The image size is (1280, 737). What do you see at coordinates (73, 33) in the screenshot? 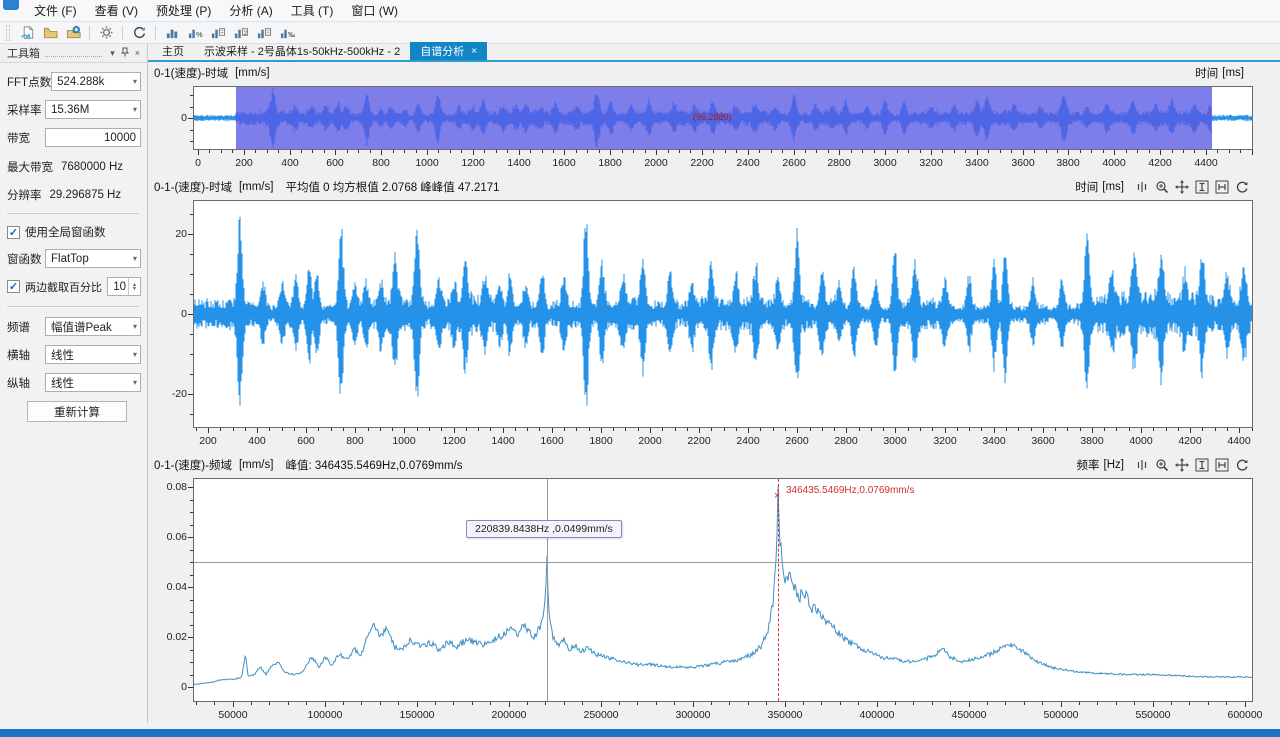
I see `import-data-icon` at bounding box center [73, 33].